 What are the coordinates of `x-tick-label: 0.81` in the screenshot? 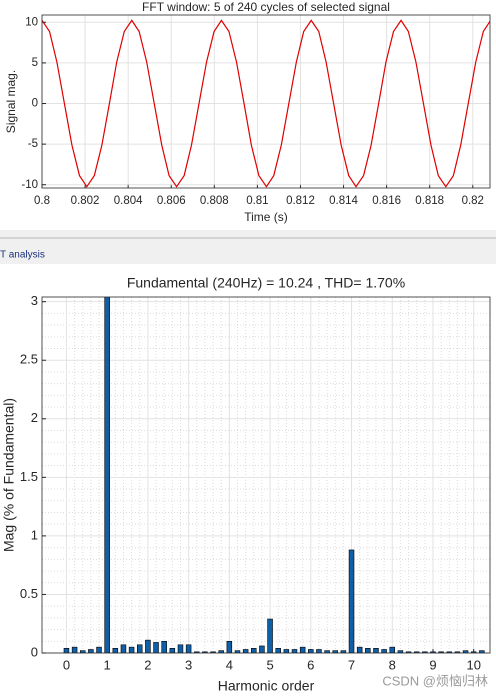 It's located at (257, 201).